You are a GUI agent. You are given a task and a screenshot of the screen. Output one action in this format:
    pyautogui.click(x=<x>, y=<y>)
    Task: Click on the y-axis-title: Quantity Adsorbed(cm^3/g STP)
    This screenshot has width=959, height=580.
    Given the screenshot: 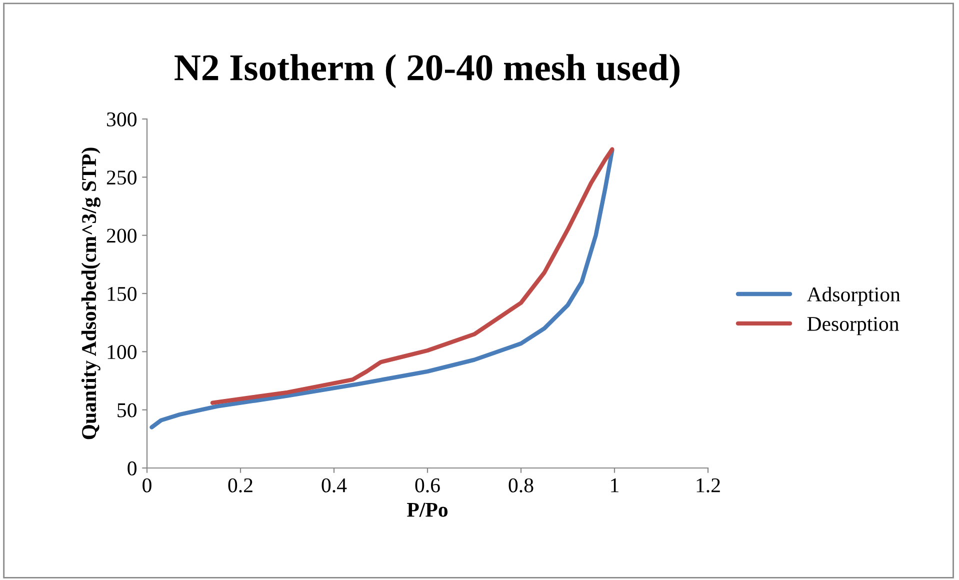 What is the action you would take?
    pyautogui.click(x=90, y=294)
    